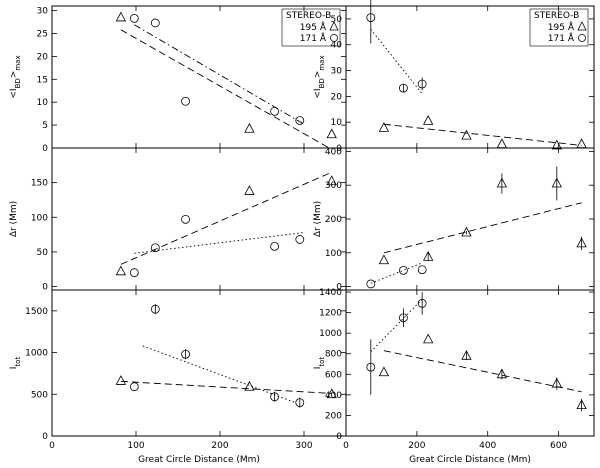 This screenshot has height=468, width=600. I want to click on legend-title: STEREO-B, so click(556, 16).